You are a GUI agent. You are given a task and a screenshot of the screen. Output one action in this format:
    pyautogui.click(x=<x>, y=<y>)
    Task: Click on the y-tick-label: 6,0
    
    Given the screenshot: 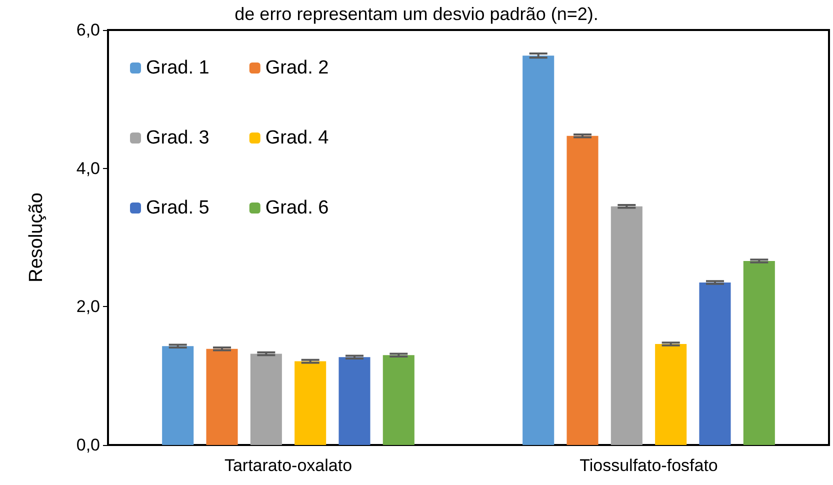 What is the action you would take?
    pyautogui.click(x=88, y=30)
    